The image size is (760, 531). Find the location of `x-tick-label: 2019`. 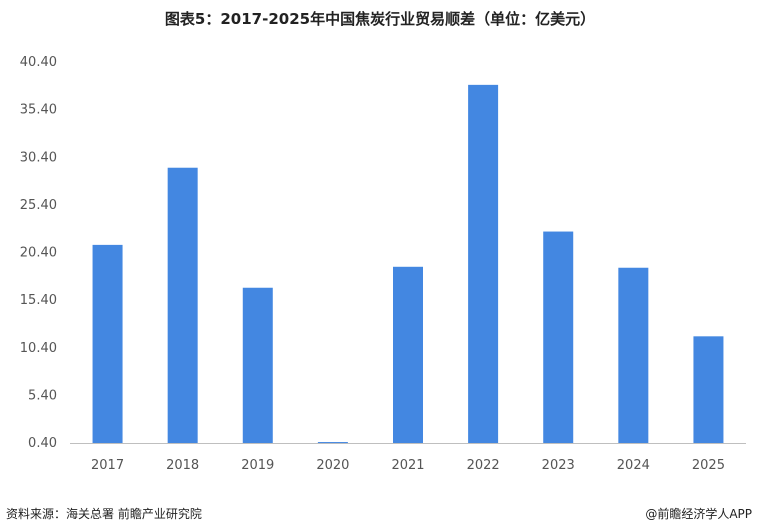

x-tick-label: 2019 is located at coordinates (257, 465).